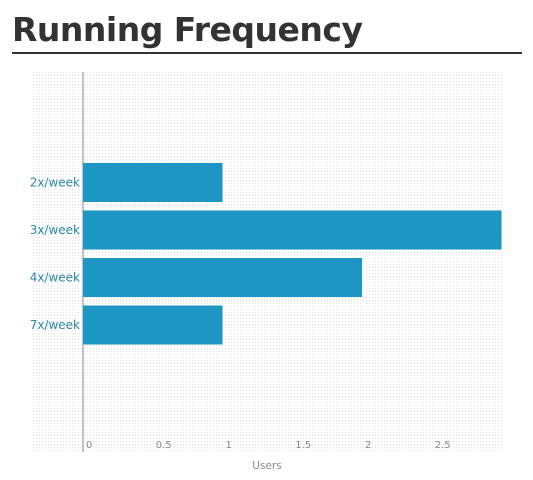 Image resolution: width=533 pixels, height=480 pixels. I want to click on bar-2x-per-week, so click(153, 182).